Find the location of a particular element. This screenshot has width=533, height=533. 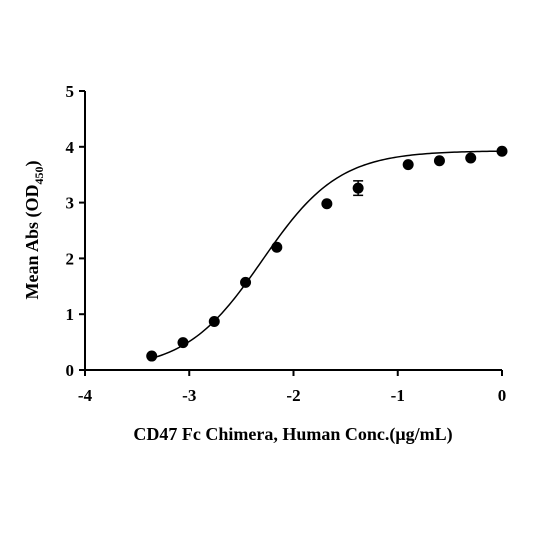

y-axis-title-main: Mean Abs (OD is located at coordinates (32, 241).